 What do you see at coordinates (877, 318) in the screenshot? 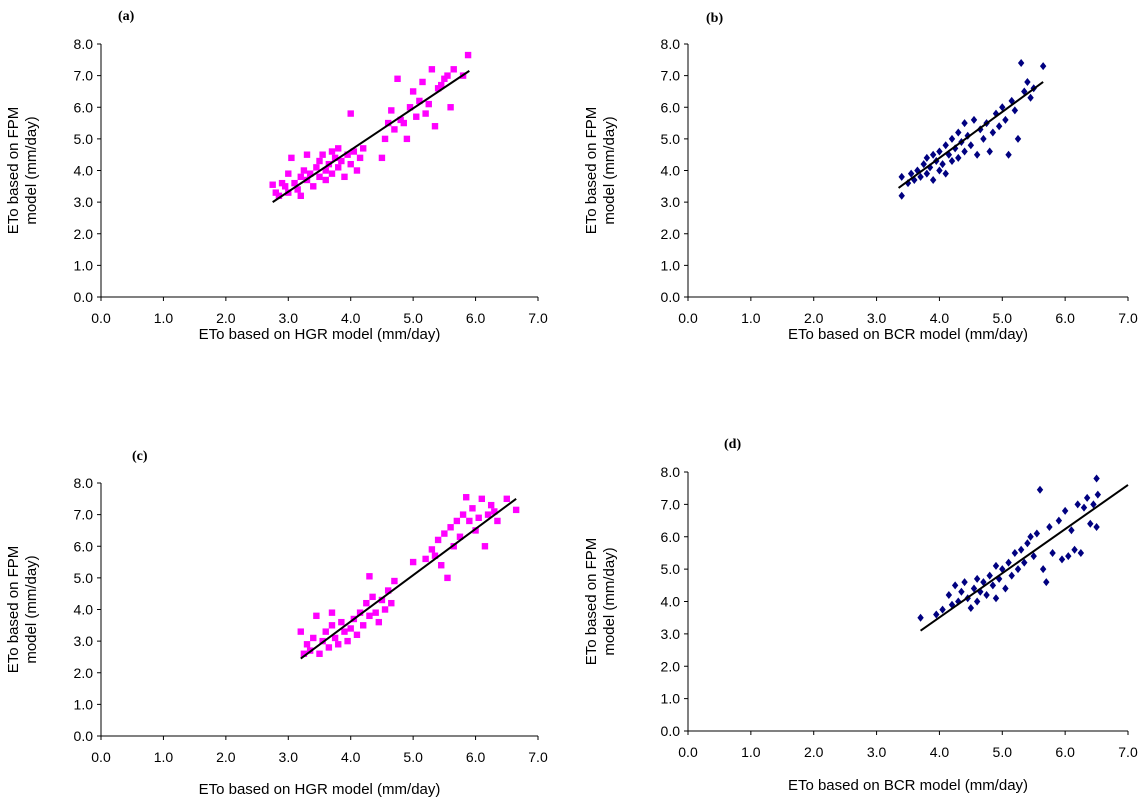
I see `x-tick-label: 3.0` at bounding box center [877, 318].